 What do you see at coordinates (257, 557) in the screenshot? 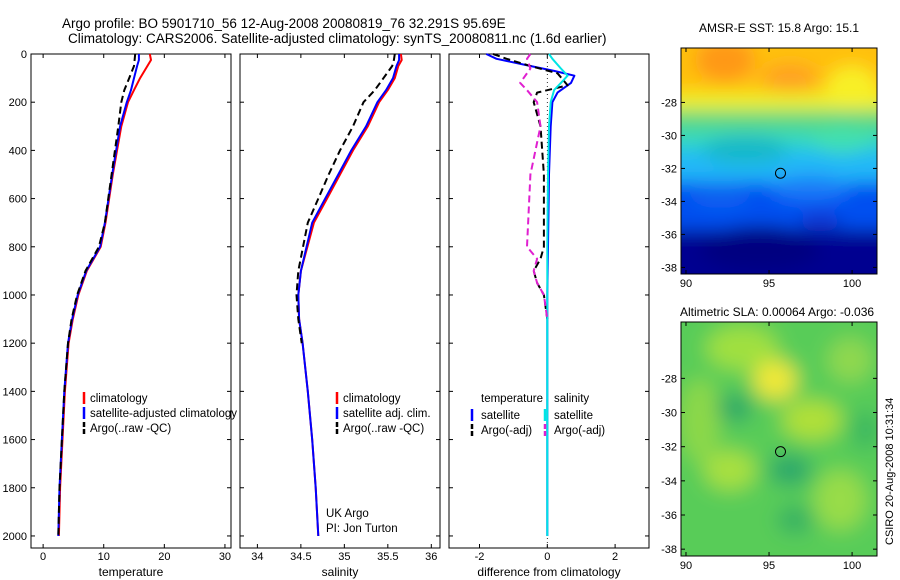
I see `sal-xtick-label: 34` at bounding box center [257, 557].